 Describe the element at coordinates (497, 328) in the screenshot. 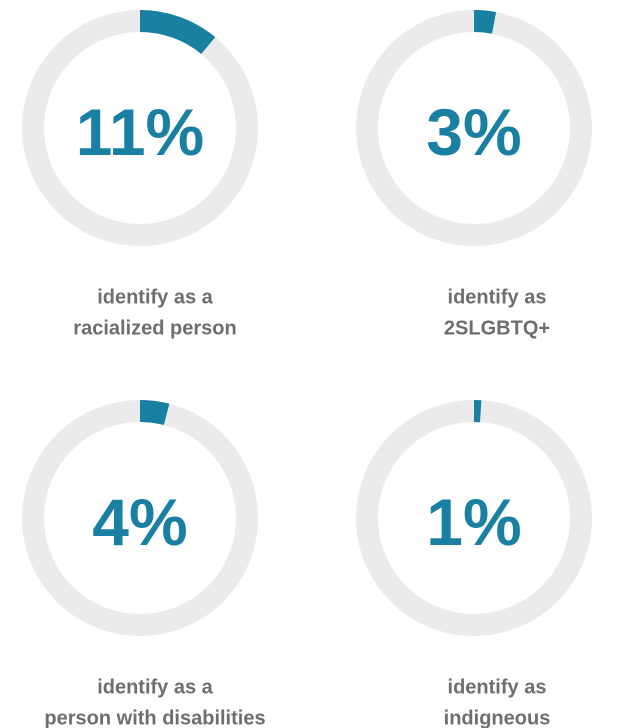

I see `caption: 2SLGBTQ+` at that location.